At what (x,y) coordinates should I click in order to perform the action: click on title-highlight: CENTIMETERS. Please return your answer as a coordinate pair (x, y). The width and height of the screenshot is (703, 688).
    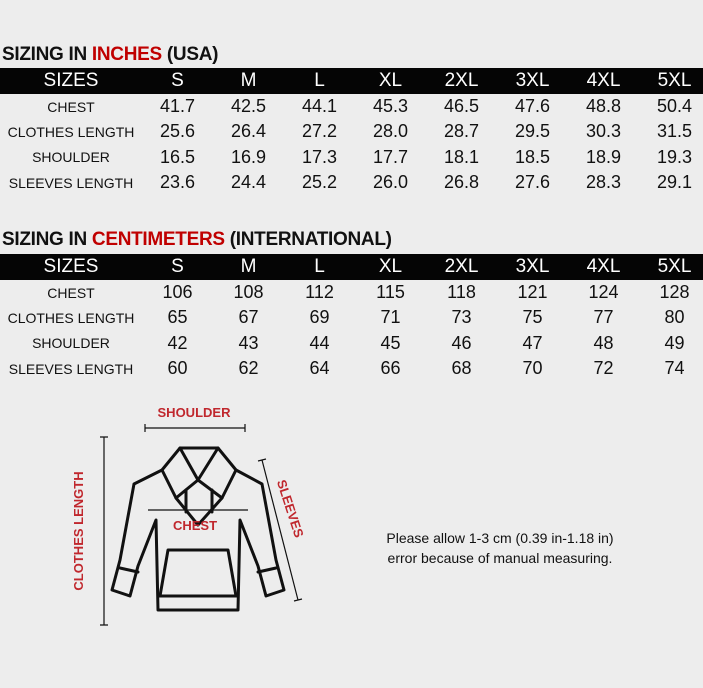
    Looking at the image, I should click on (158, 239).